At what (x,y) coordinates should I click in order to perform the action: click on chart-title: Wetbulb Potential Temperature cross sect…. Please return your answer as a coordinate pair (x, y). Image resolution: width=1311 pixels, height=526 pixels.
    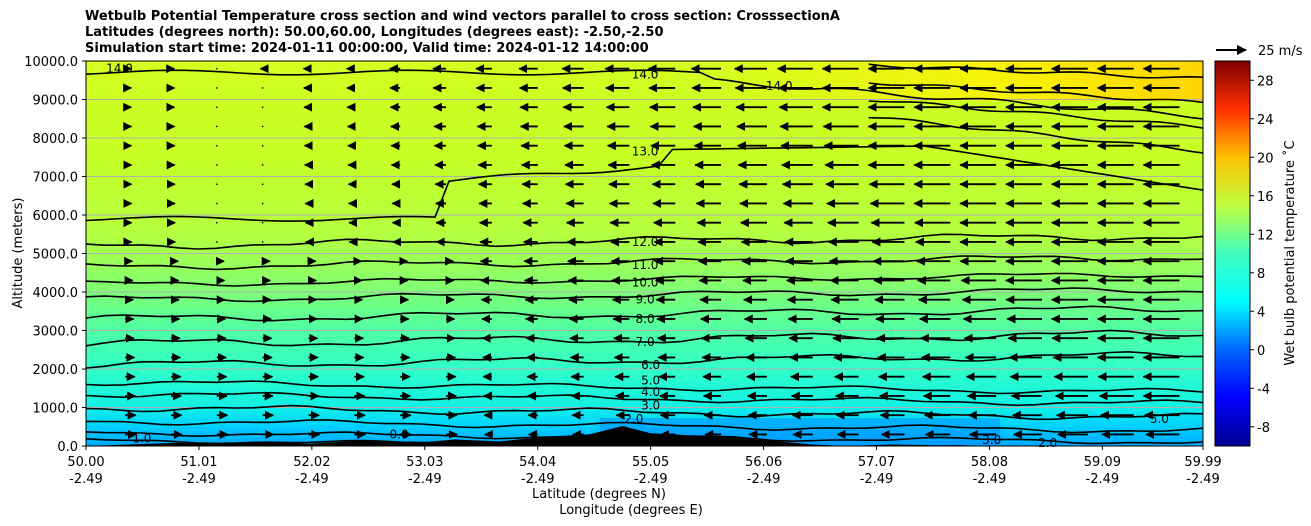
    Looking at the image, I should click on (462, 33).